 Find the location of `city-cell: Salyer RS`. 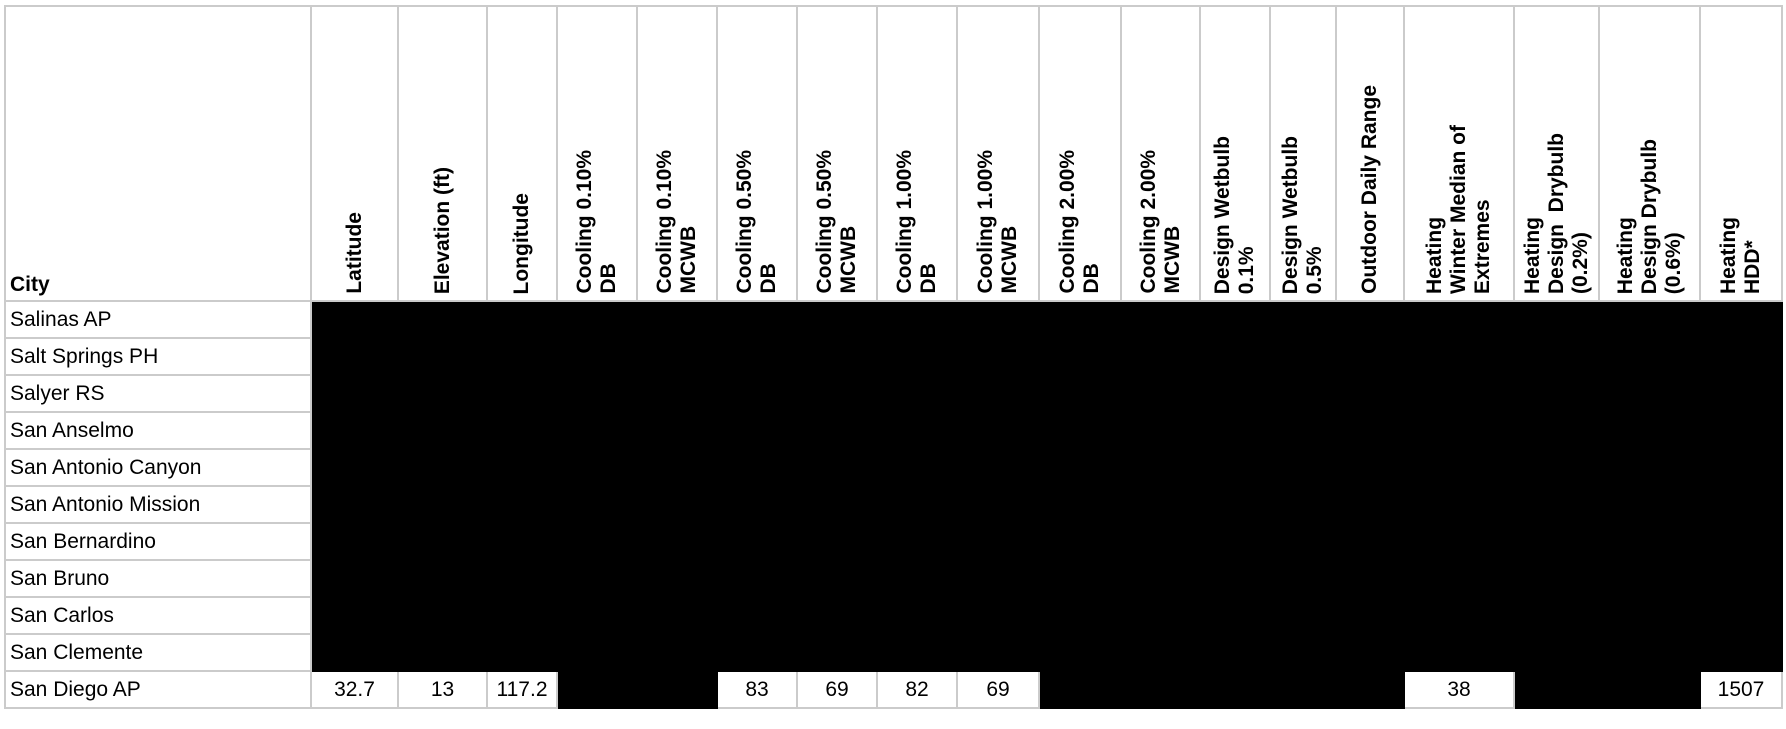

city-cell: Salyer RS is located at coordinates (158, 393).